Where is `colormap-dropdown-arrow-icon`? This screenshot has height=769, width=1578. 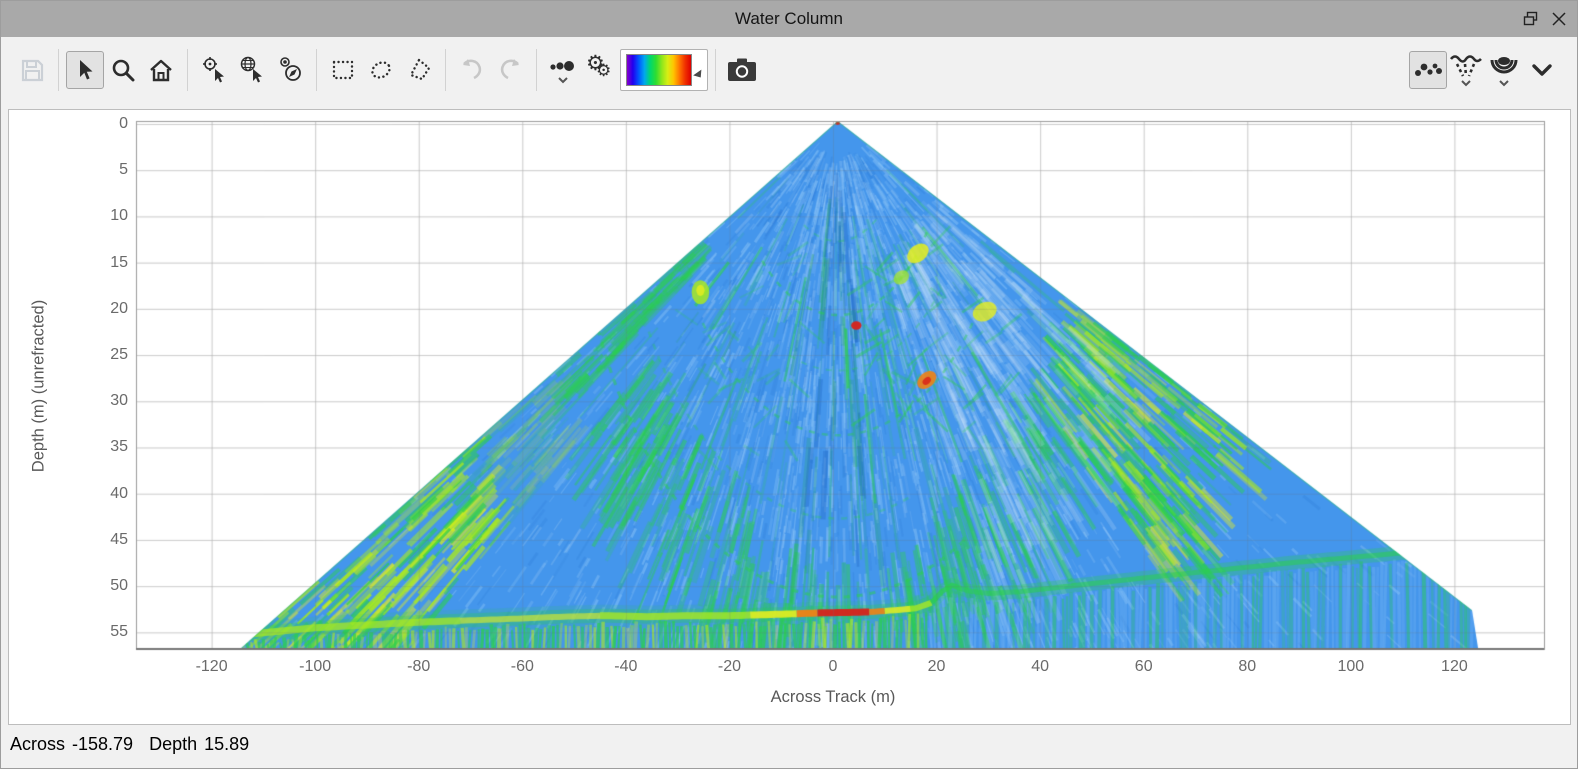 colormap-dropdown-arrow-icon is located at coordinates (699, 75).